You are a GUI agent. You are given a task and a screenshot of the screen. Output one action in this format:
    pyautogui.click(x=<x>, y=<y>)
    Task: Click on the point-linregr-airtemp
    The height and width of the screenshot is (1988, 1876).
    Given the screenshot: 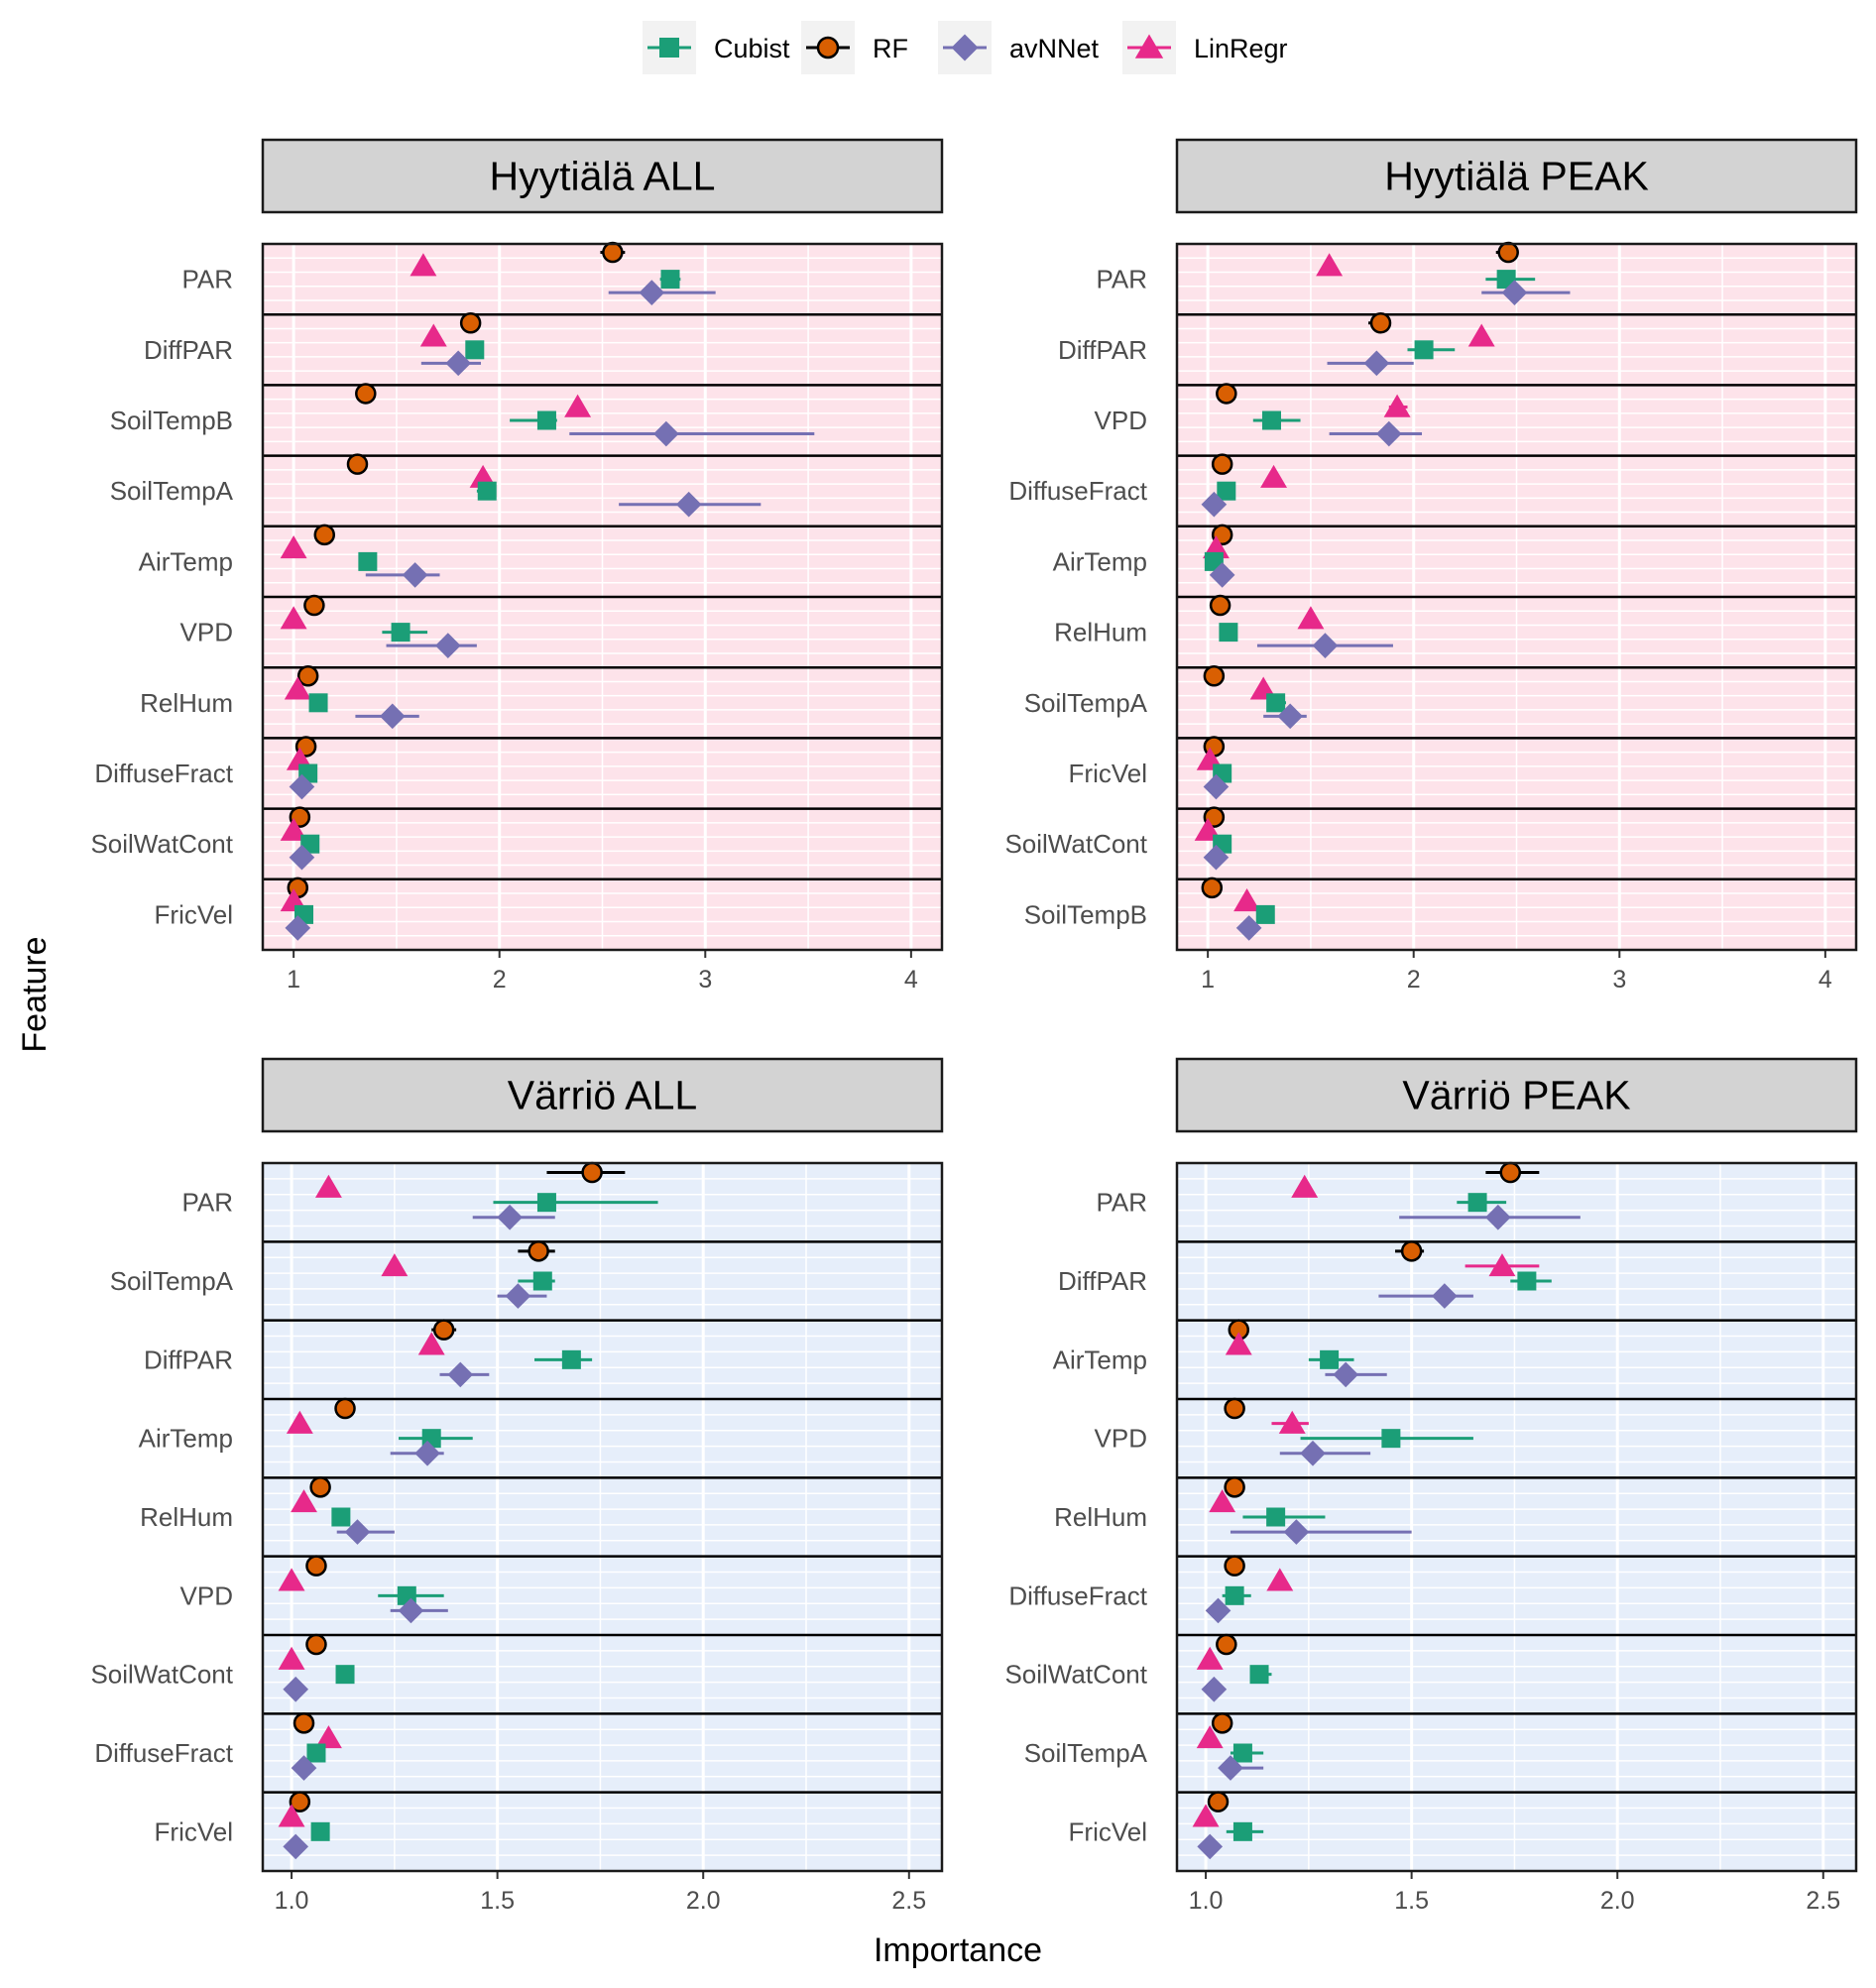 What is the action you would take?
    pyautogui.click(x=1238, y=1343)
    